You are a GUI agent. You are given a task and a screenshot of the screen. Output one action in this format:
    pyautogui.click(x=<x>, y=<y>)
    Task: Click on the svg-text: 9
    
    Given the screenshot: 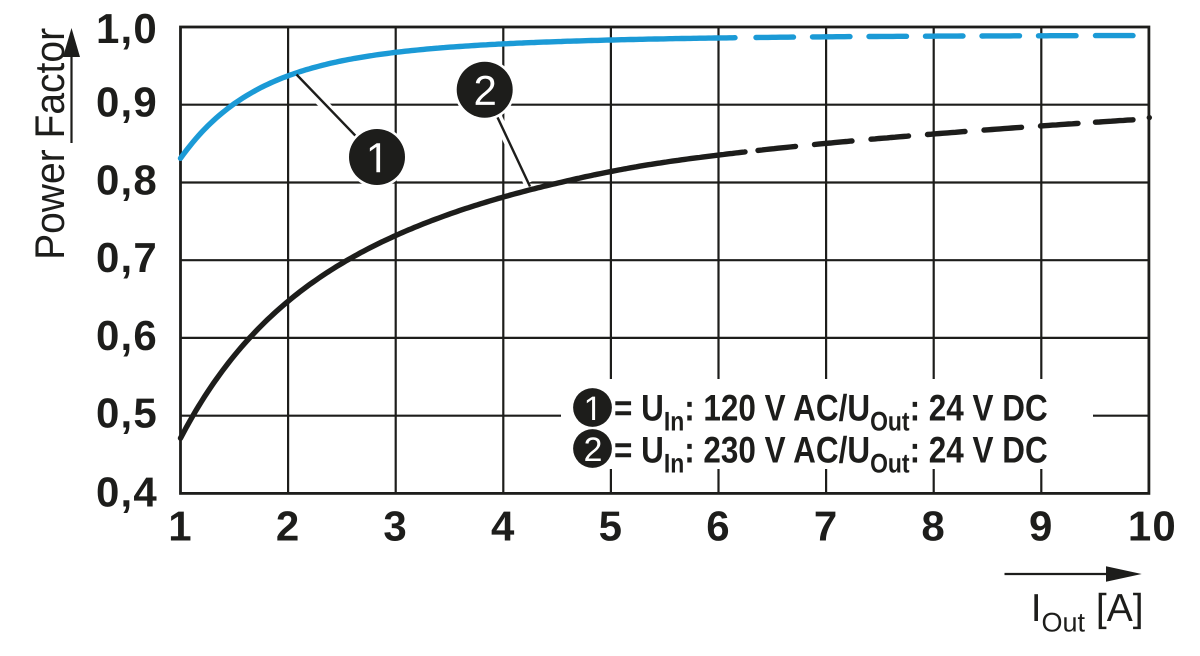 What is the action you would take?
    pyautogui.click(x=1041, y=526)
    